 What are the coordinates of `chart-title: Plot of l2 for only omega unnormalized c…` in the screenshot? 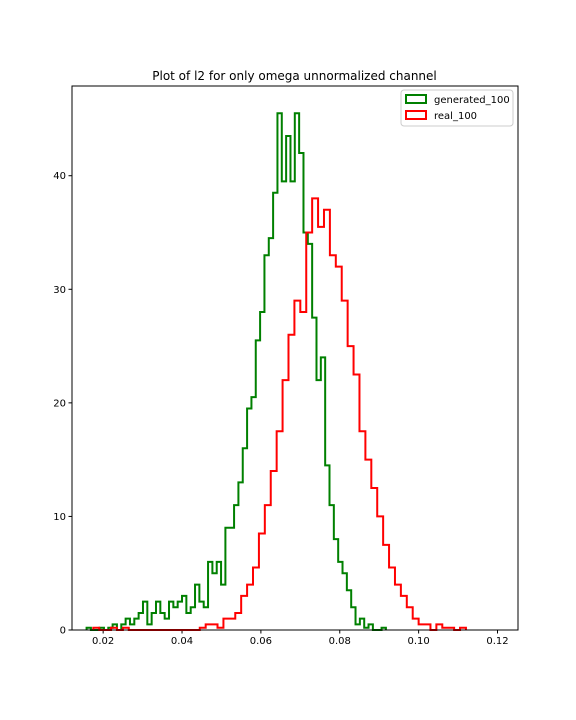 It's located at (294, 76).